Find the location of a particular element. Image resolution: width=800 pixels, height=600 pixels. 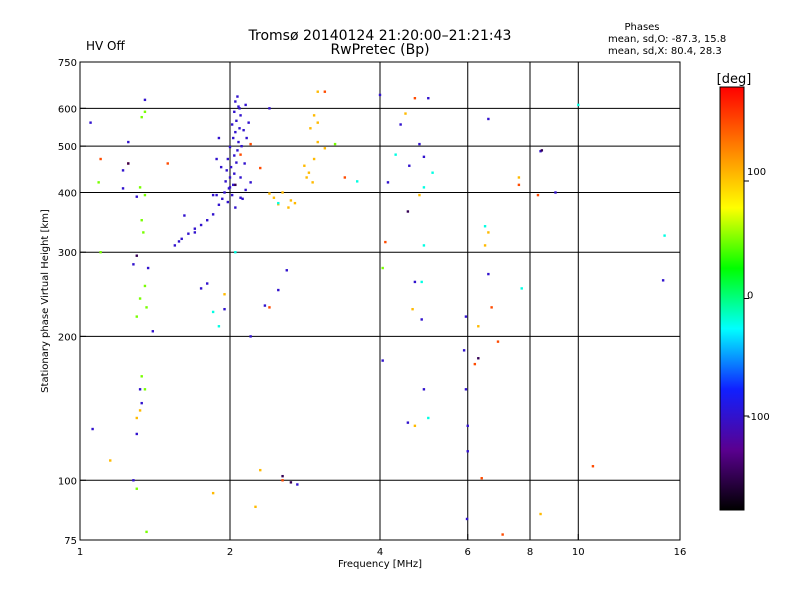

x-tick-label: 4 is located at coordinates (380, 552).